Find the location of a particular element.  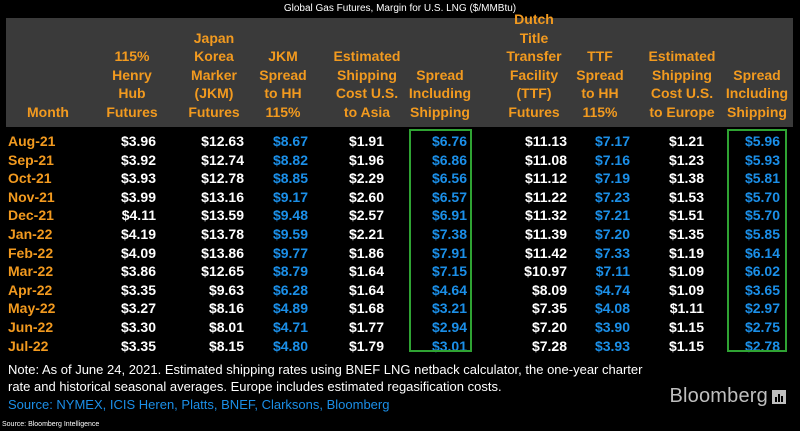

header-cell: 115% Henry Hub Futures is located at coordinates (132, 84).